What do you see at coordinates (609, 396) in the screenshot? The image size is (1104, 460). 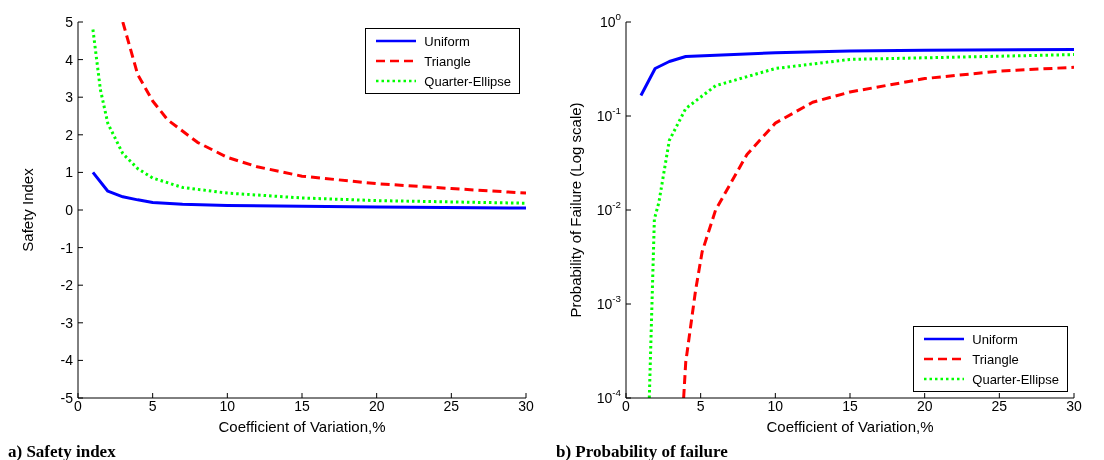 I see `y-tick-label: 10$^{-4}$` at bounding box center [609, 396].